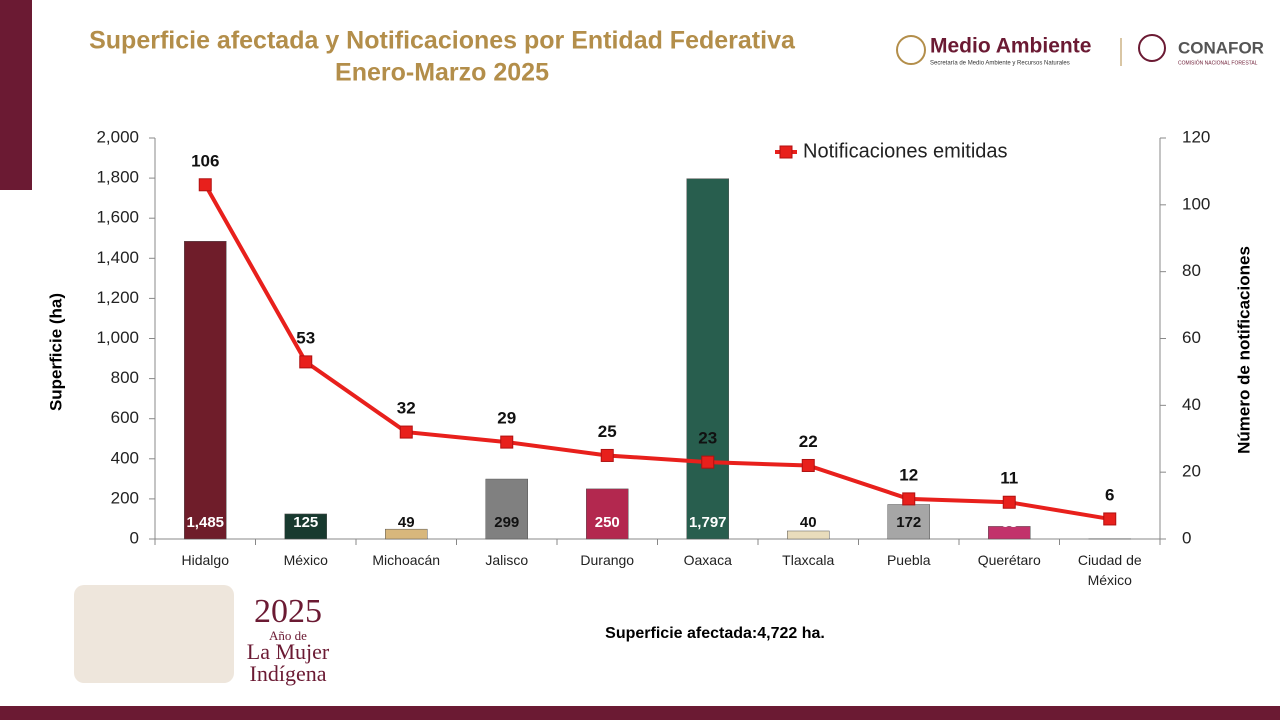  I want to click on bar-value-label: 299, so click(506, 522).